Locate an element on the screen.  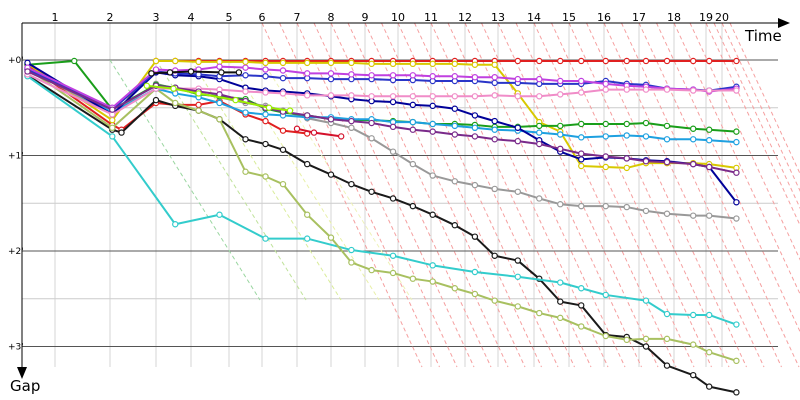
x-tick-label: 19 is located at coordinates (706, 17).